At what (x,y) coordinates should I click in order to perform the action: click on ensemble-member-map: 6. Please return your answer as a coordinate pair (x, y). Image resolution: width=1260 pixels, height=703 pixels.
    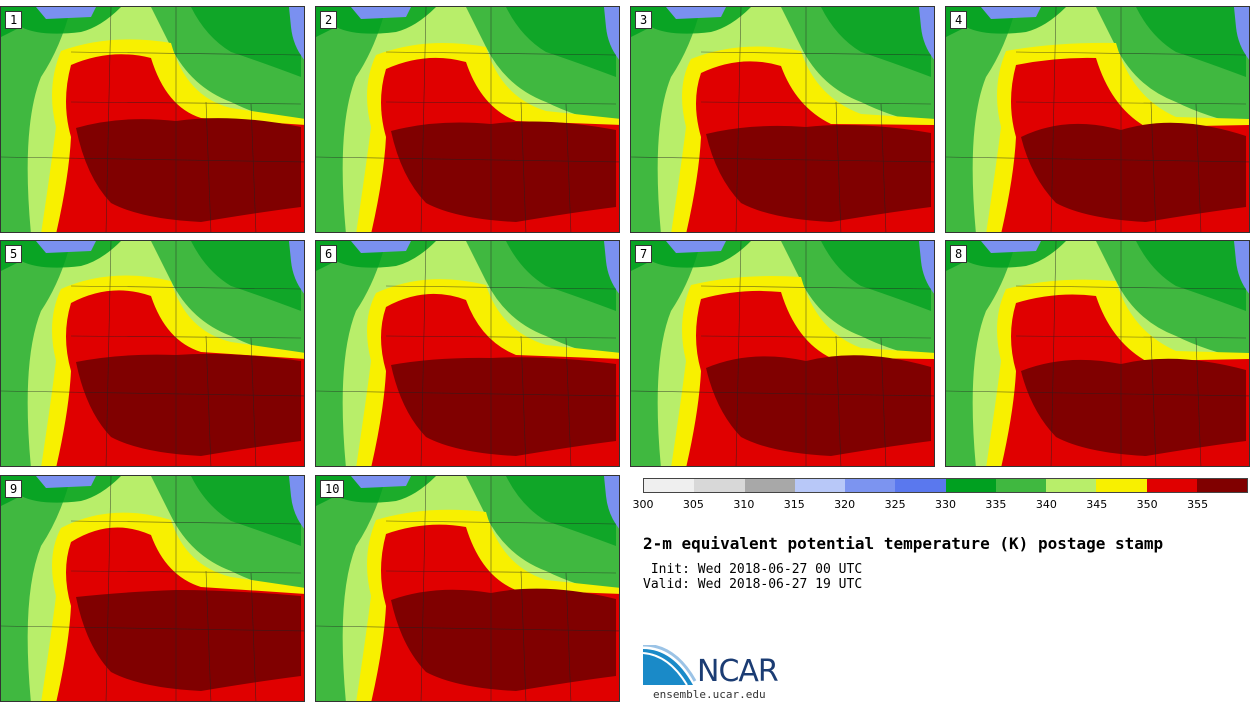
    Looking at the image, I should click on (467, 353).